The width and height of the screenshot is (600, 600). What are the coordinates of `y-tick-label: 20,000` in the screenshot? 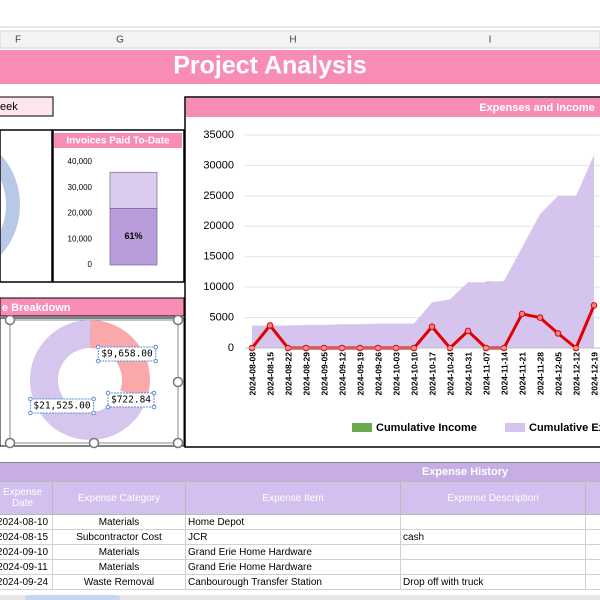 It's located at (80, 213).